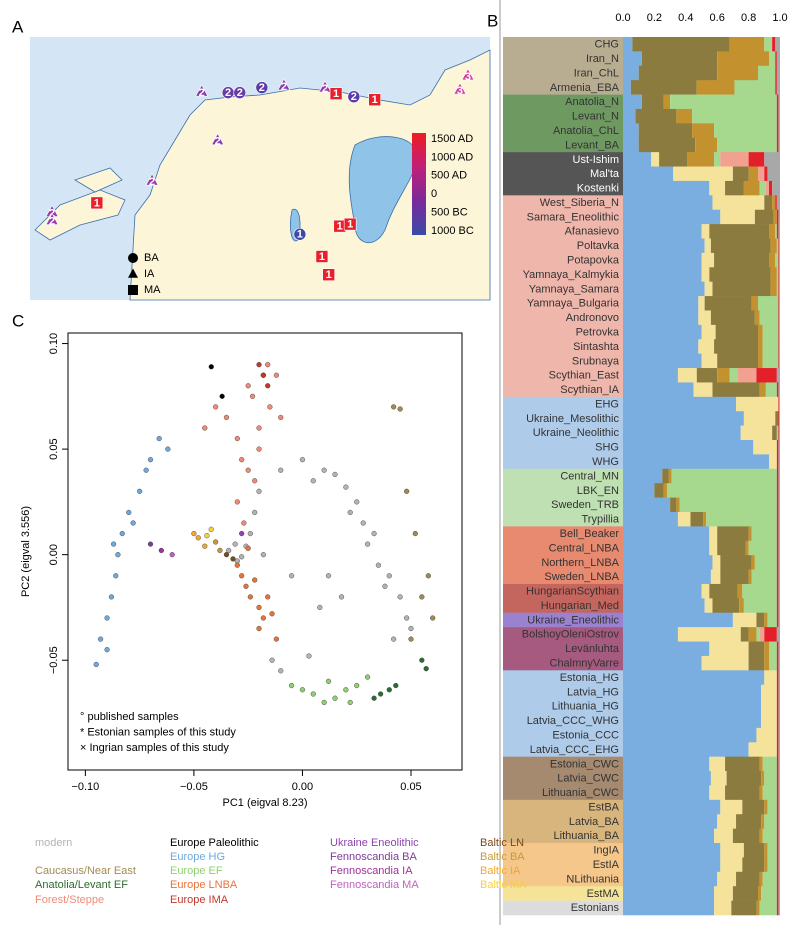 This screenshot has height=925, width=800. What do you see at coordinates (606, 851) in the screenshot?
I see `row-label: IngIA` at bounding box center [606, 851].